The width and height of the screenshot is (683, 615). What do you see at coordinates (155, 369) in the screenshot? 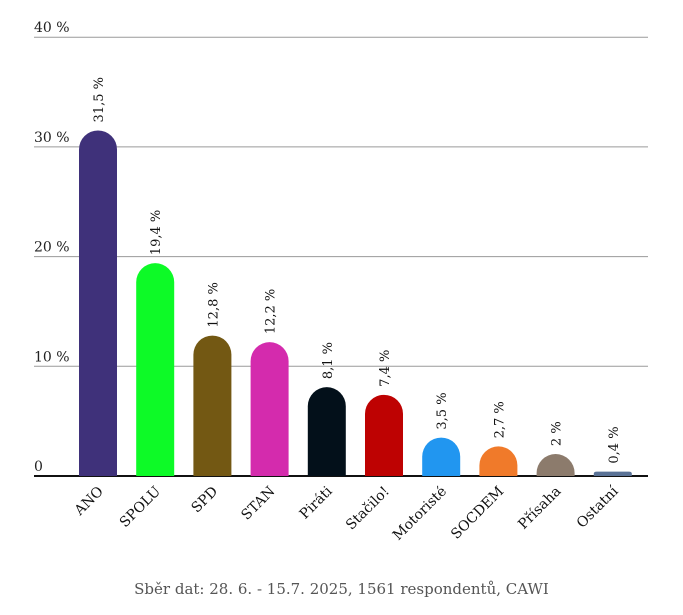
I see `bar-spolu` at bounding box center [155, 369].